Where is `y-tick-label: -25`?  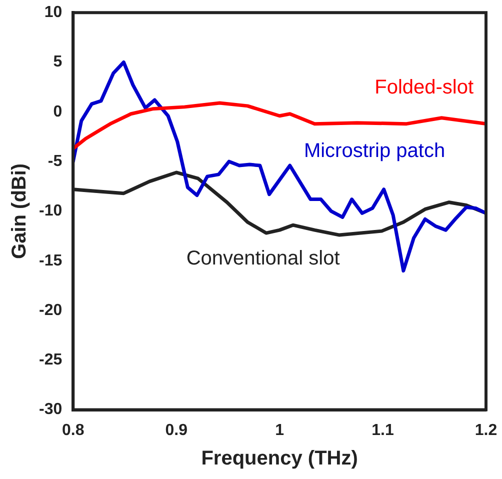 y-tick-label: -25 is located at coordinates (50, 360).